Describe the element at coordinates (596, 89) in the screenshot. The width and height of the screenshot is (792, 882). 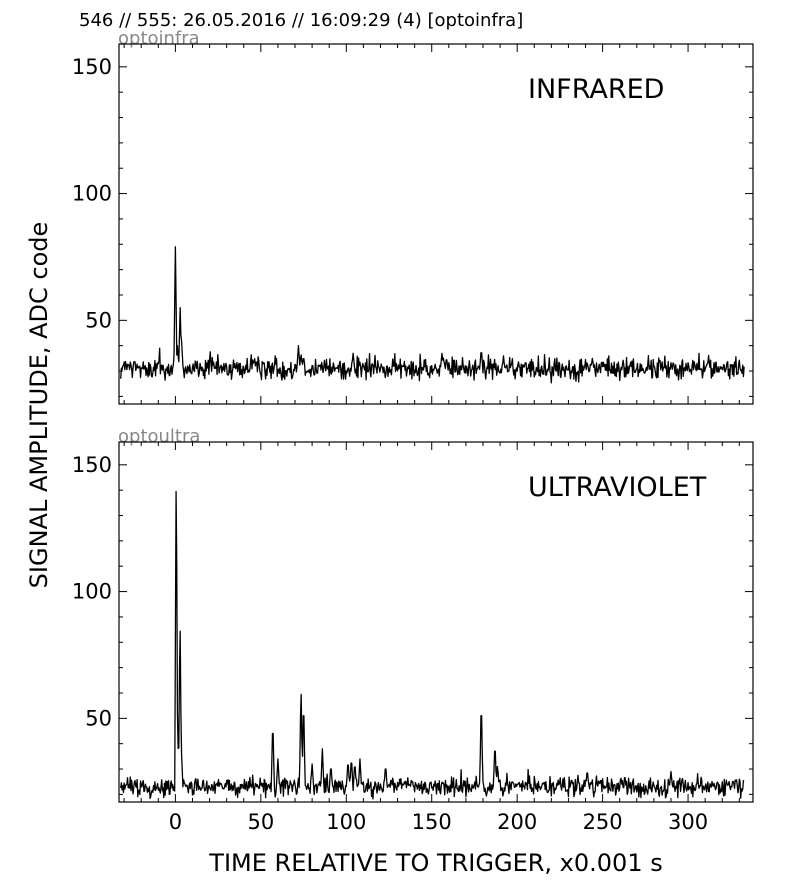
I see `panel-label-infrared: INFRARED` at that location.